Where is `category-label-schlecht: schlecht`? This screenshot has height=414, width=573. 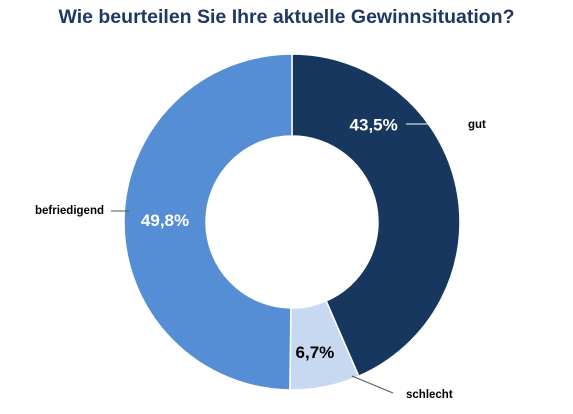 category-label-schlecht: schlecht is located at coordinates (429, 395).